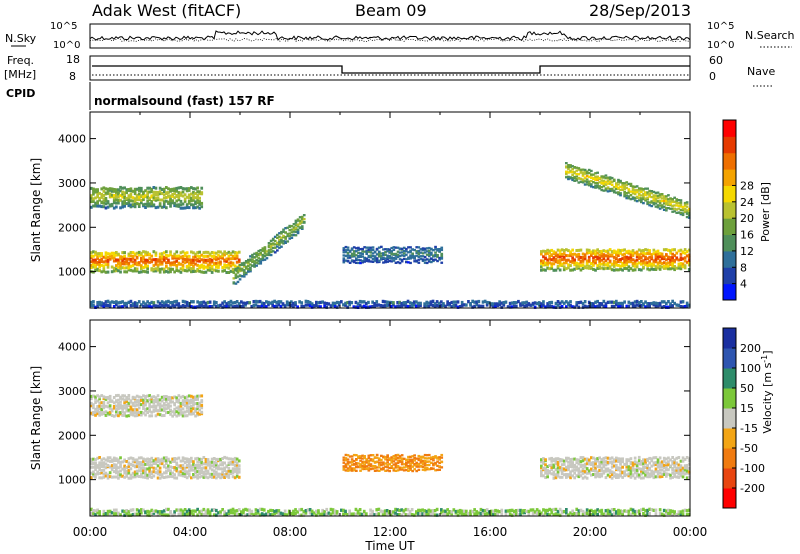 This screenshot has width=800, height=554. What do you see at coordinates (490, 532) in the screenshot?
I see `x-tick-label: 16:00` at bounding box center [490, 532].